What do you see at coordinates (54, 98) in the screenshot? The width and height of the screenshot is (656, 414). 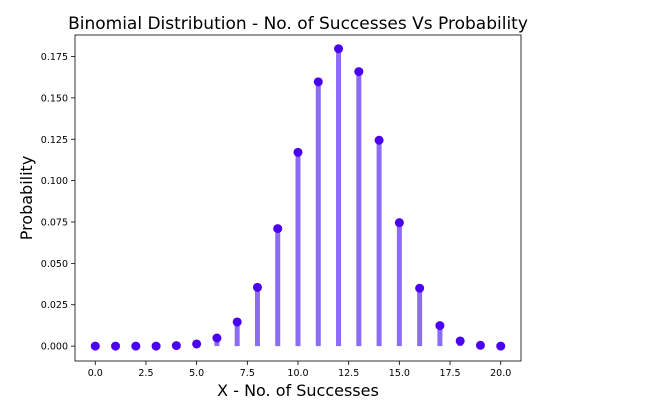 I see `y-tick-label: 0.150` at bounding box center [54, 98].